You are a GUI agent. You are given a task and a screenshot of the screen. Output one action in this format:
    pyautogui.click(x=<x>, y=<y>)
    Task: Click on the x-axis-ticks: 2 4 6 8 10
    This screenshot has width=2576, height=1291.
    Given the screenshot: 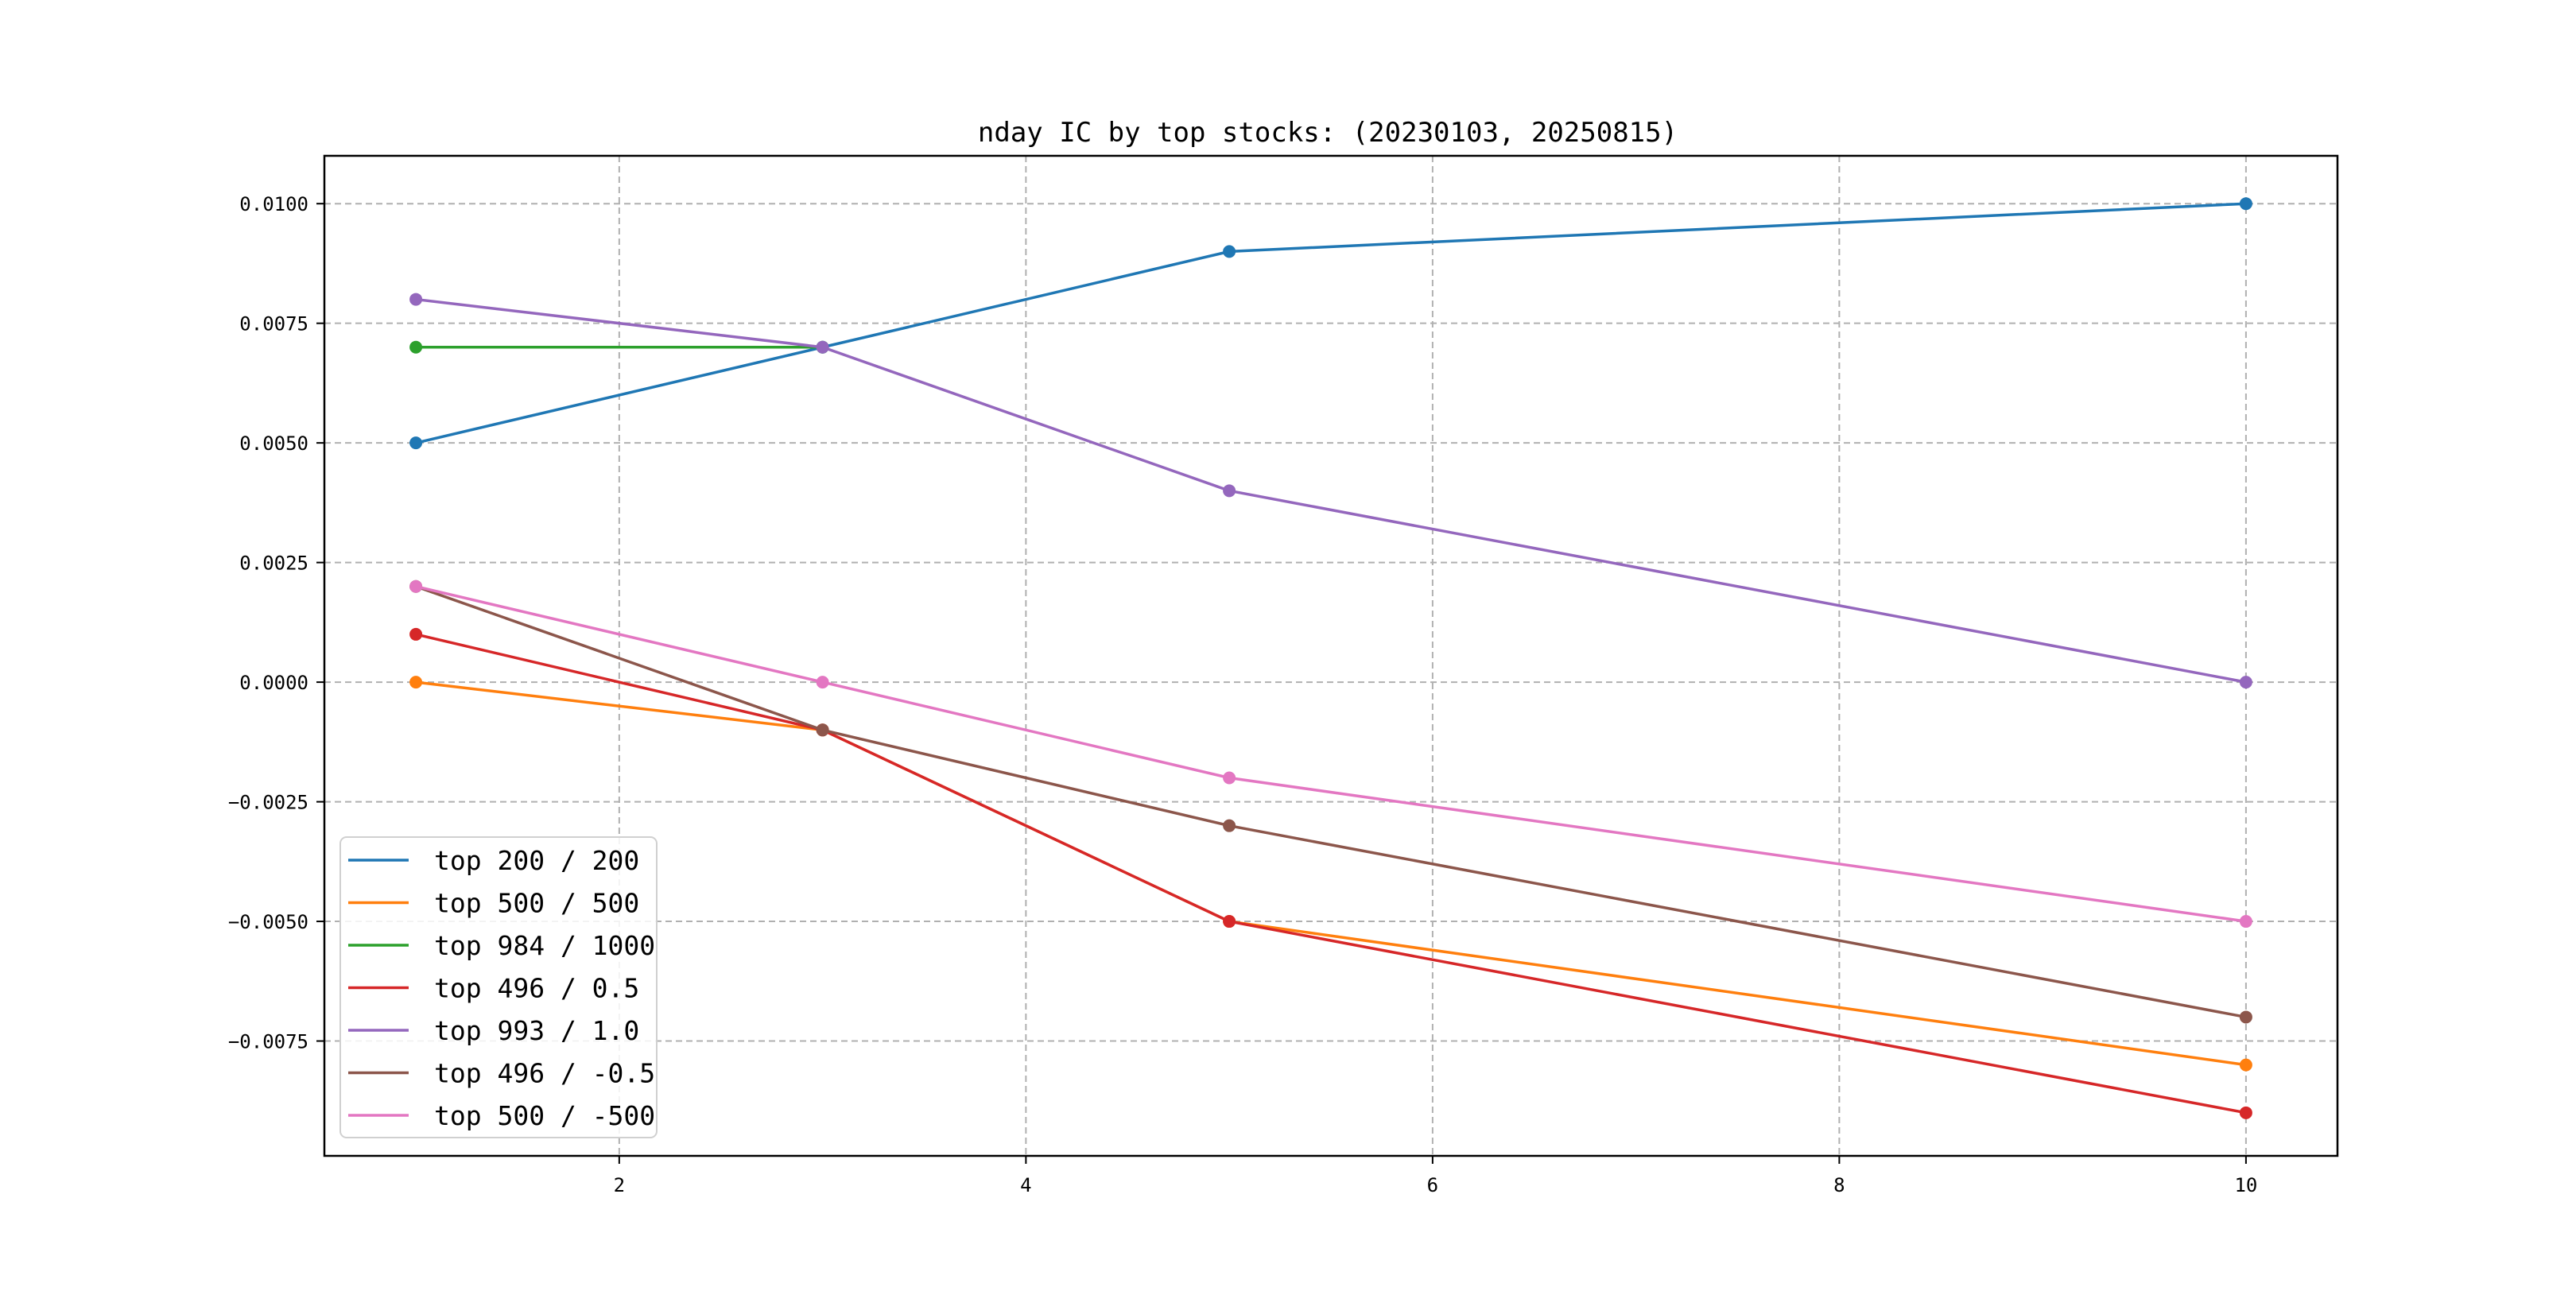 What is the action you would take?
    pyautogui.click(x=1436, y=1176)
    